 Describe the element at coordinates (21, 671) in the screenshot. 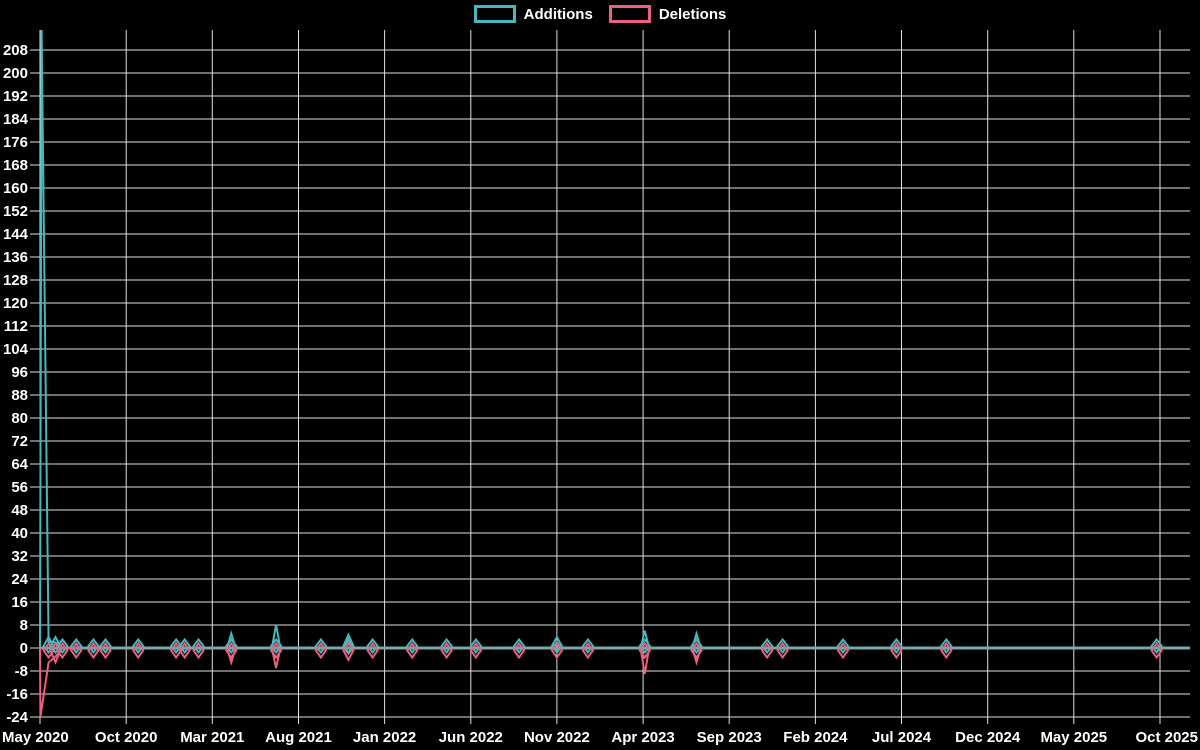

I see `y-tick-label: -8` at that location.